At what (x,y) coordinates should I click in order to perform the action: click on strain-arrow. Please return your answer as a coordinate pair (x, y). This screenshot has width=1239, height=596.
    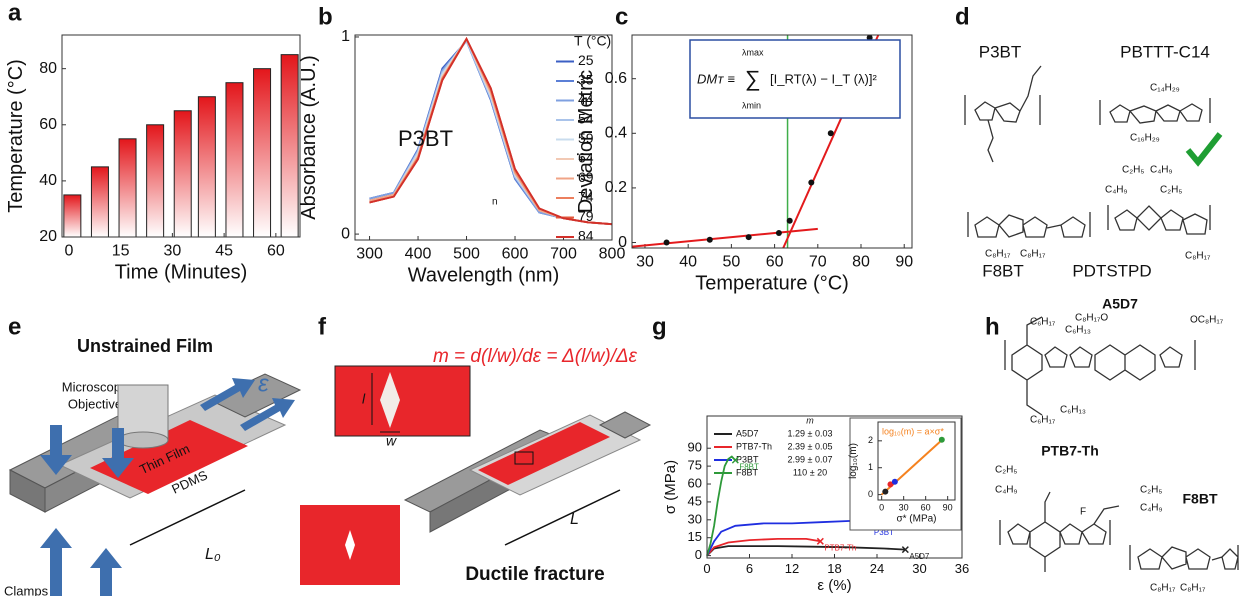
    Looking at the image, I should click on (227, 394).